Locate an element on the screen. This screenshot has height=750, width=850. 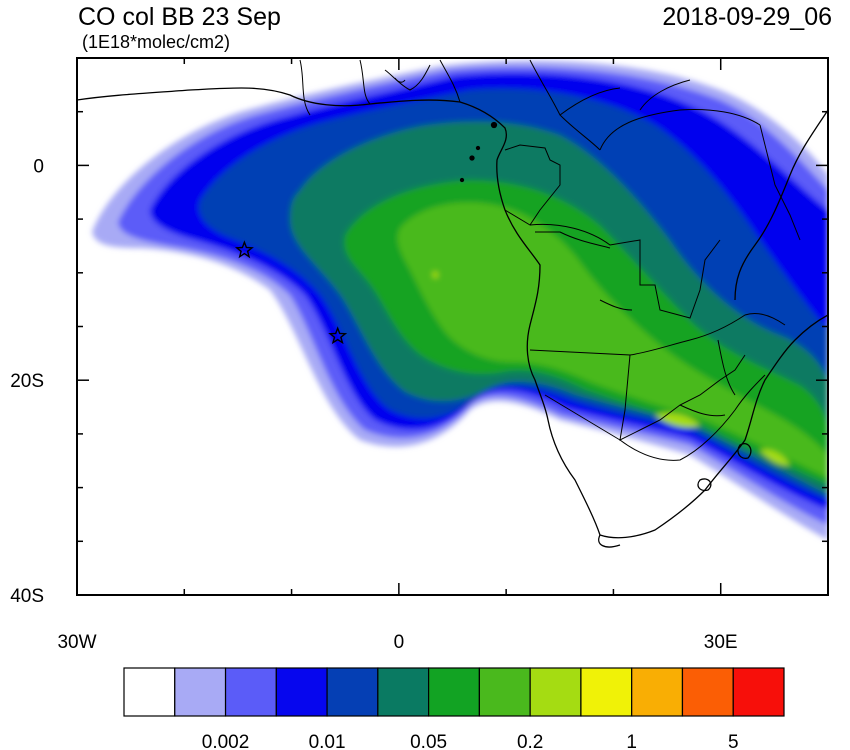
map-title: CO col BB 23 Sep is located at coordinates (179, 17).